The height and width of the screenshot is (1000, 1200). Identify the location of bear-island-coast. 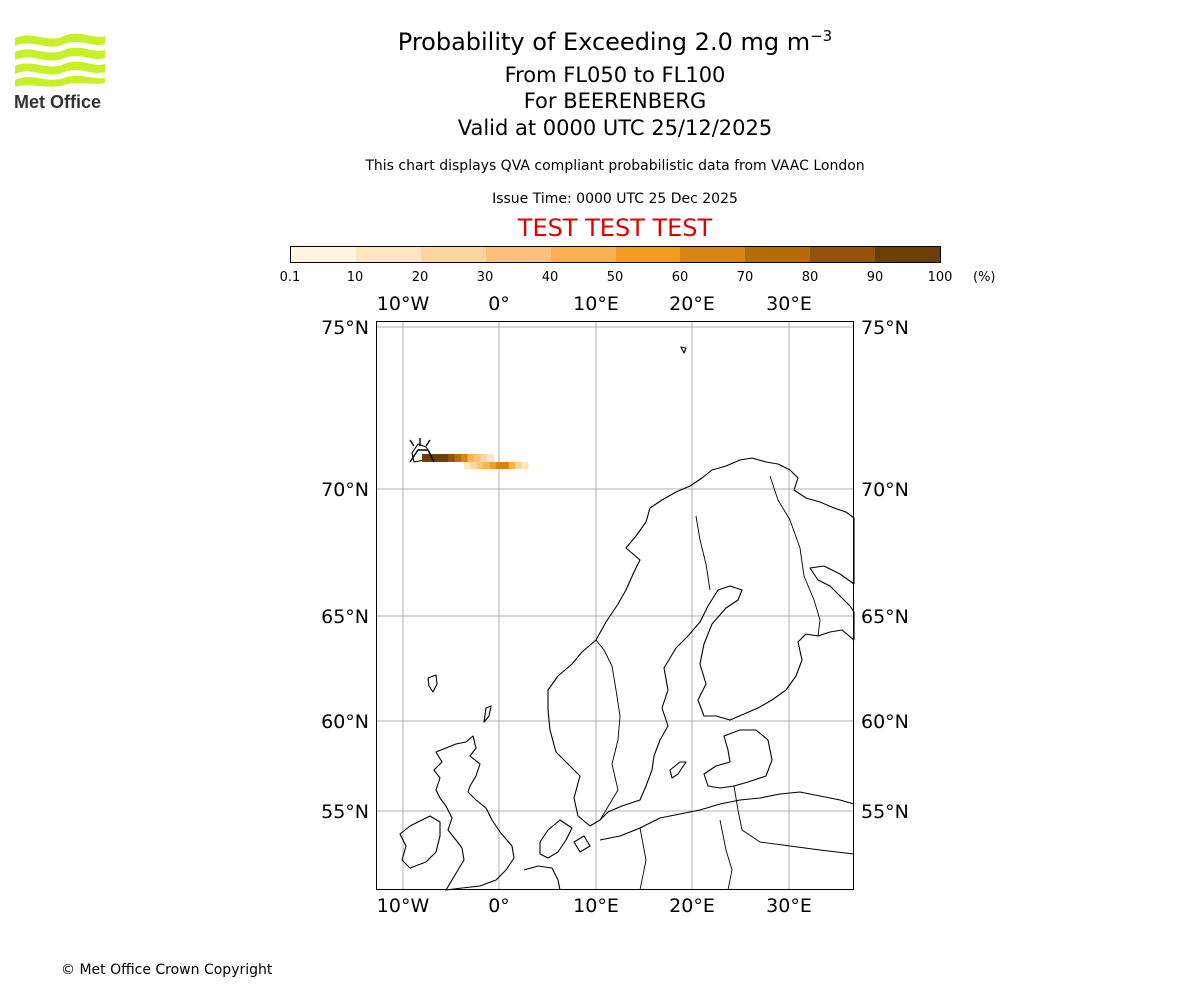
(683, 350).